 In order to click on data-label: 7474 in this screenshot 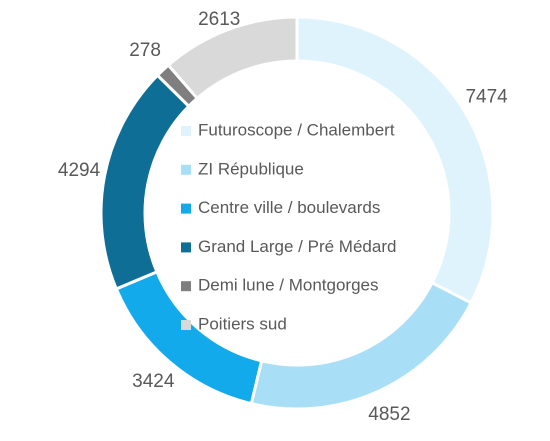, I will do `click(486, 97)`.